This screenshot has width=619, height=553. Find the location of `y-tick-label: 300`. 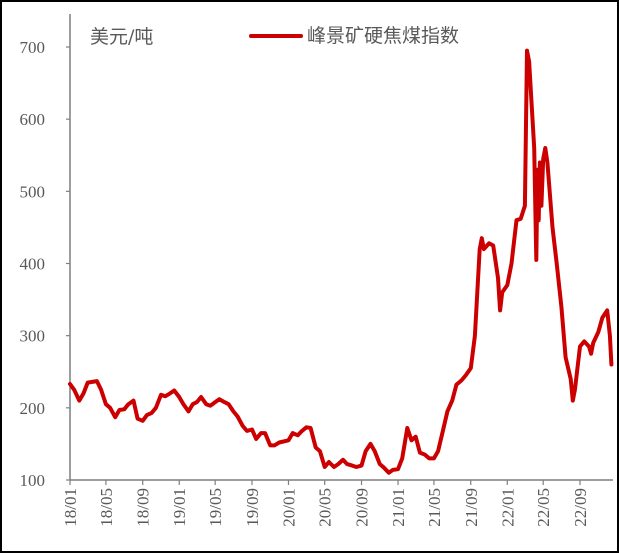

y-tick-label: 300 is located at coordinates (33, 336).